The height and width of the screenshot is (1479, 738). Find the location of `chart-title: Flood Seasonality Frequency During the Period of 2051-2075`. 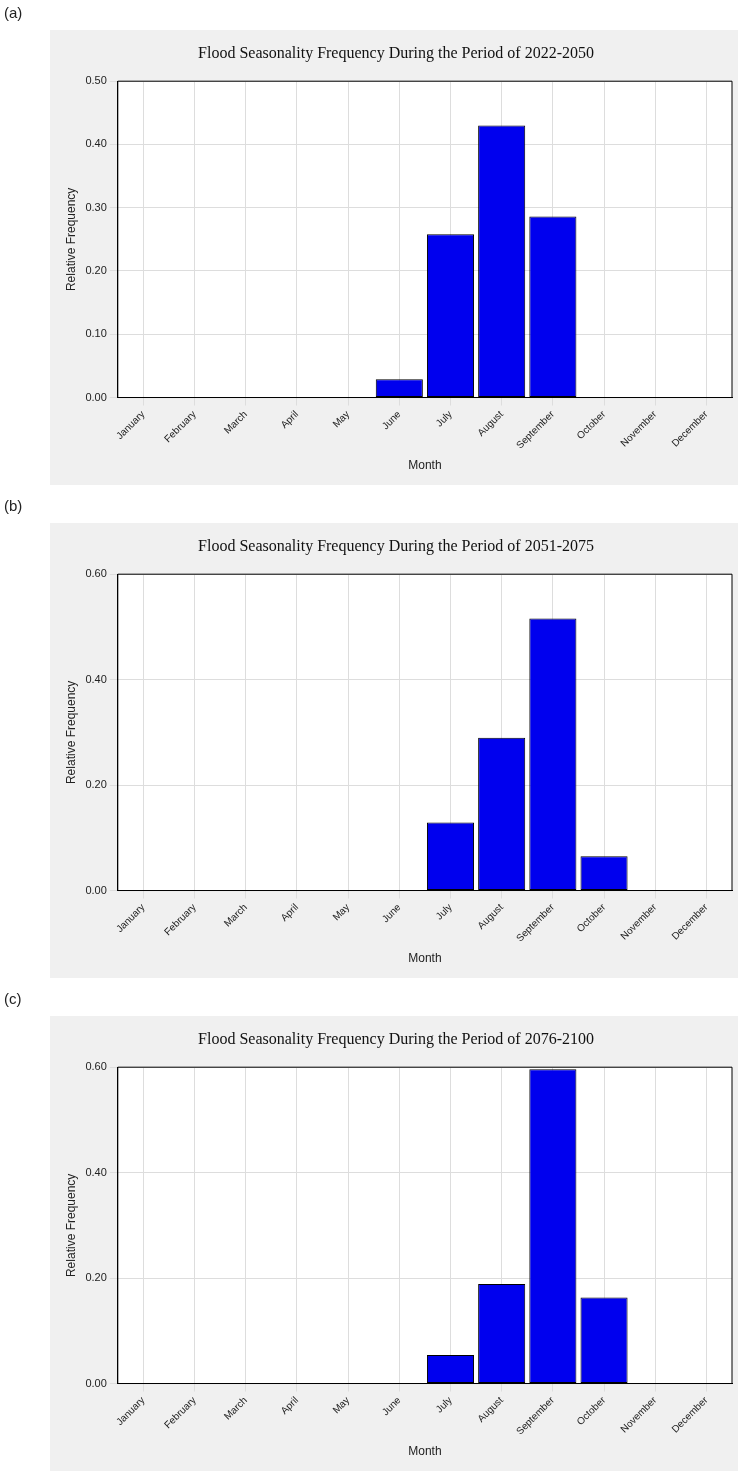

chart-title: Flood Seasonality Frequency During the Period of 2051-2075 is located at coordinates (396, 545).